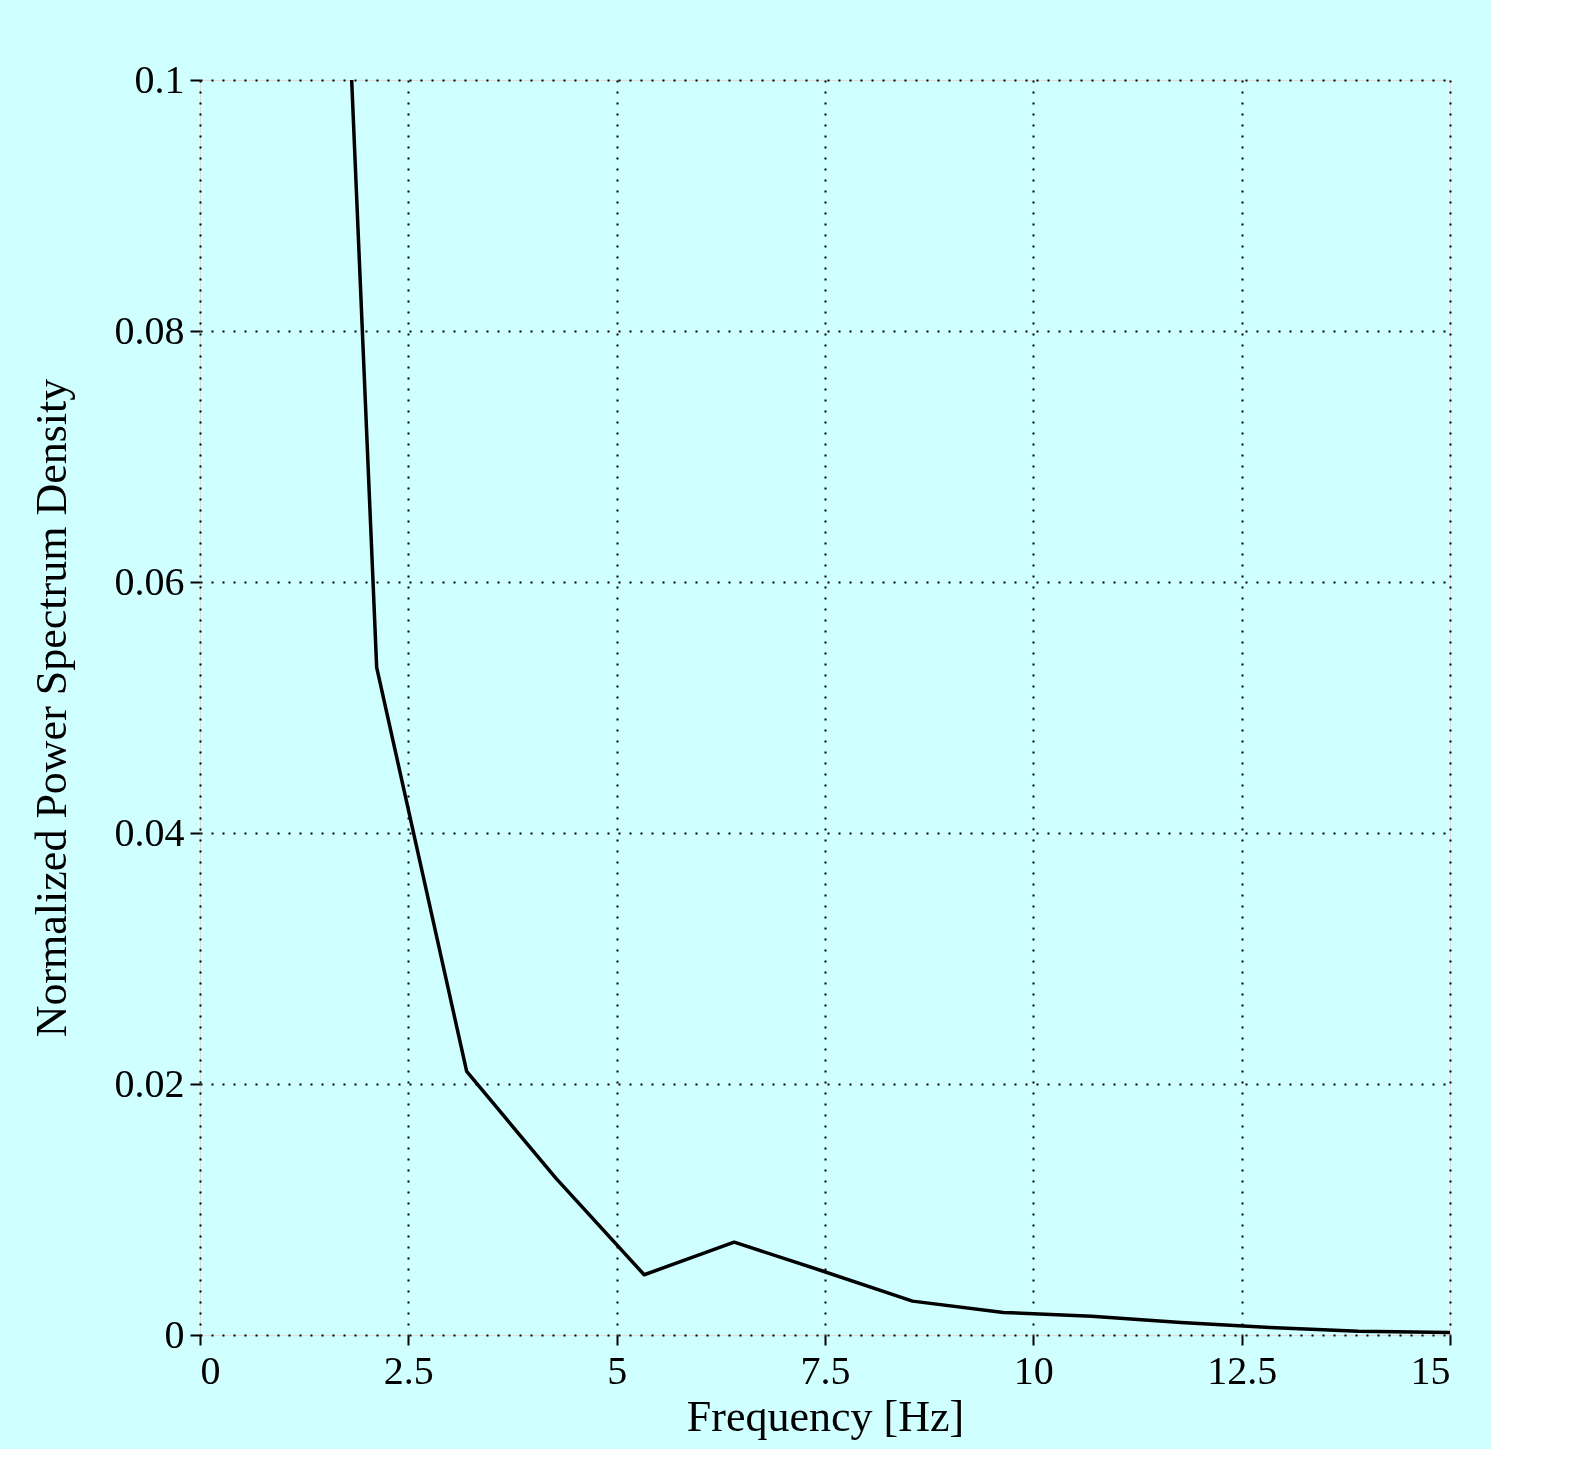 The width and height of the screenshot is (1595, 1469). What do you see at coordinates (617, 1370) in the screenshot?
I see `x-tick-label: 5` at bounding box center [617, 1370].